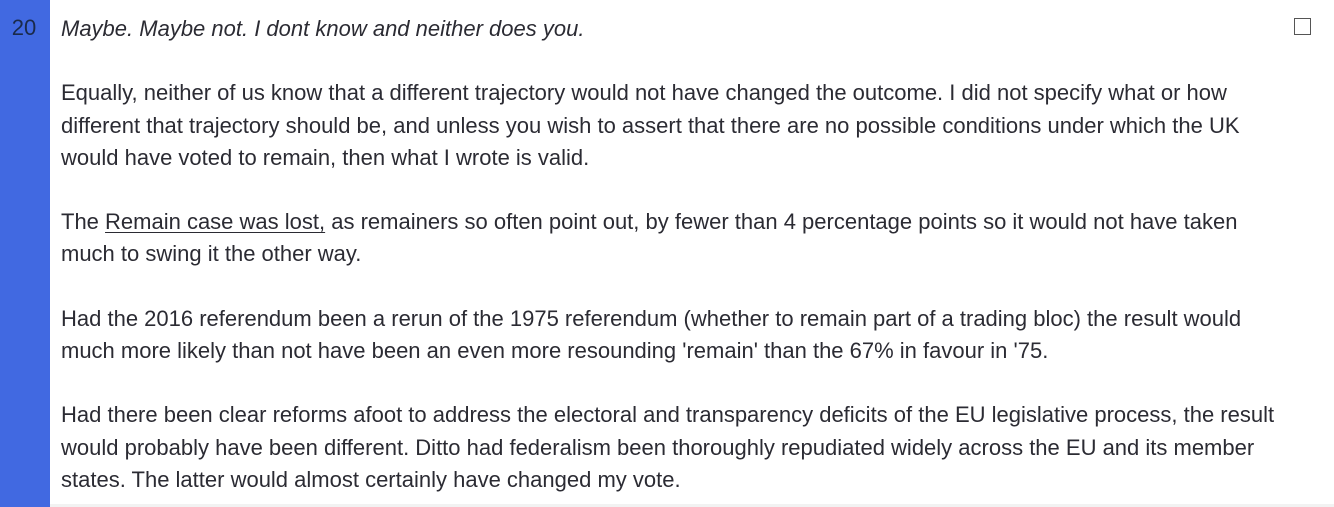 The width and height of the screenshot is (1334, 507). I want to click on line-number: 20, so click(24, 27).